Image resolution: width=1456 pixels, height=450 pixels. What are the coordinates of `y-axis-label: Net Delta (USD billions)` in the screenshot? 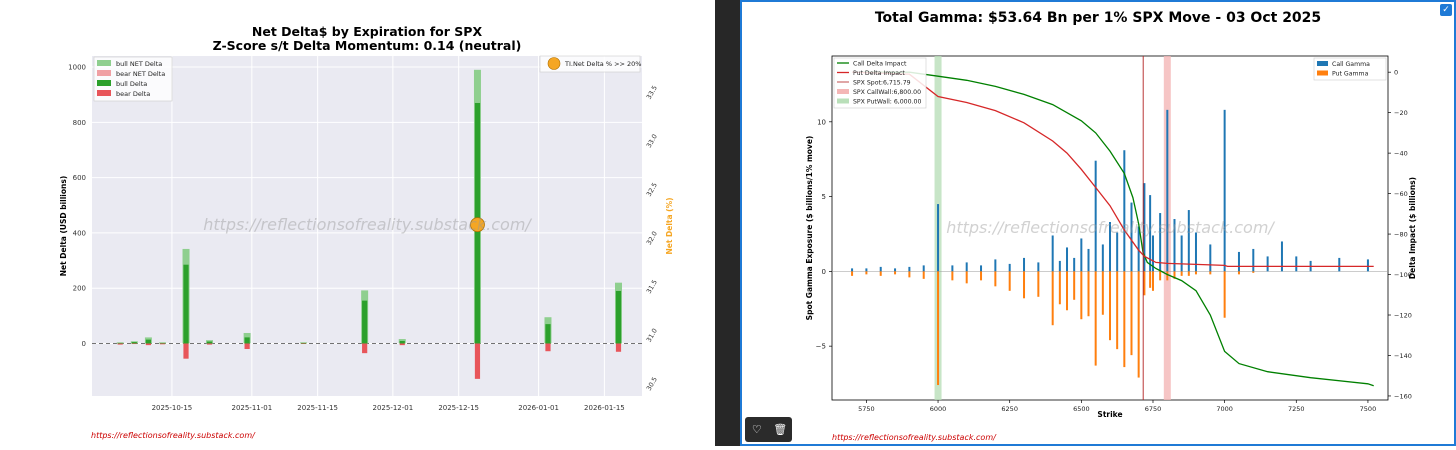 It's located at (63, 226).